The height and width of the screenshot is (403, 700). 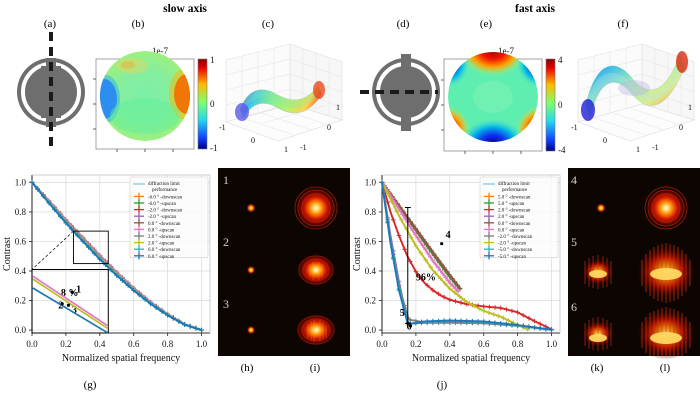 What do you see at coordinates (202, 104) in the screenshot?
I see `colorbar-slow` at bounding box center [202, 104].